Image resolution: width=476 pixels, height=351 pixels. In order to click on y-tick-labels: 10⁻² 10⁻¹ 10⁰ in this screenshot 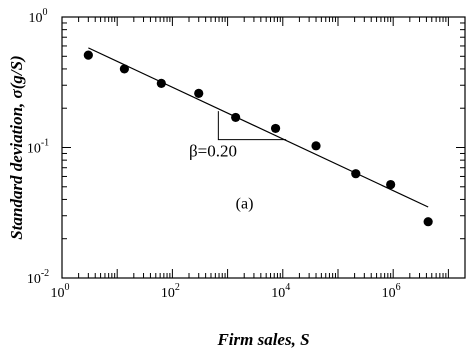, I will do `click(38, 147)`.